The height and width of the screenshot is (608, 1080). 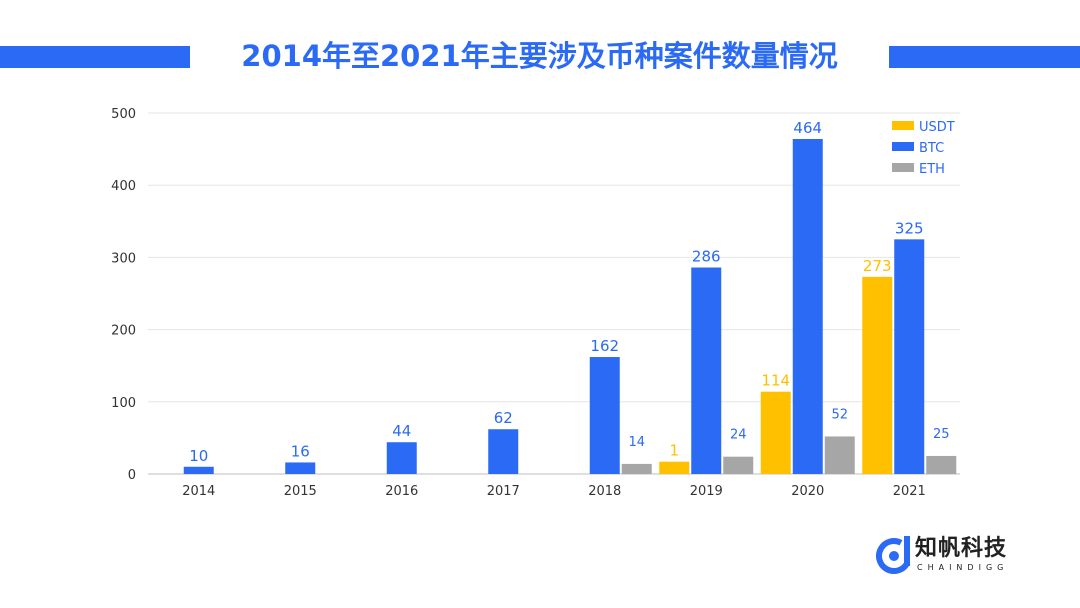 What do you see at coordinates (95, 57) in the screenshot?
I see `title-bar-left` at bounding box center [95, 57].